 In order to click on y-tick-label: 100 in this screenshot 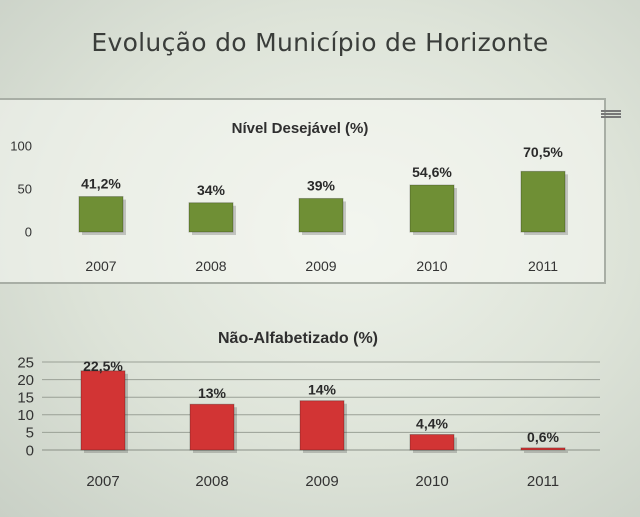, I will do `click(21, 146)`.